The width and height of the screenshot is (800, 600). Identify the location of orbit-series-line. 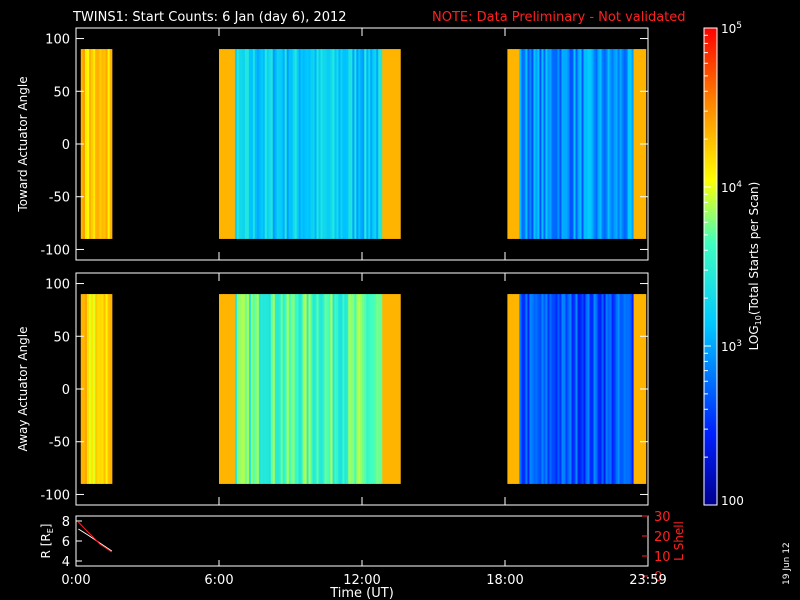
(95, 537).